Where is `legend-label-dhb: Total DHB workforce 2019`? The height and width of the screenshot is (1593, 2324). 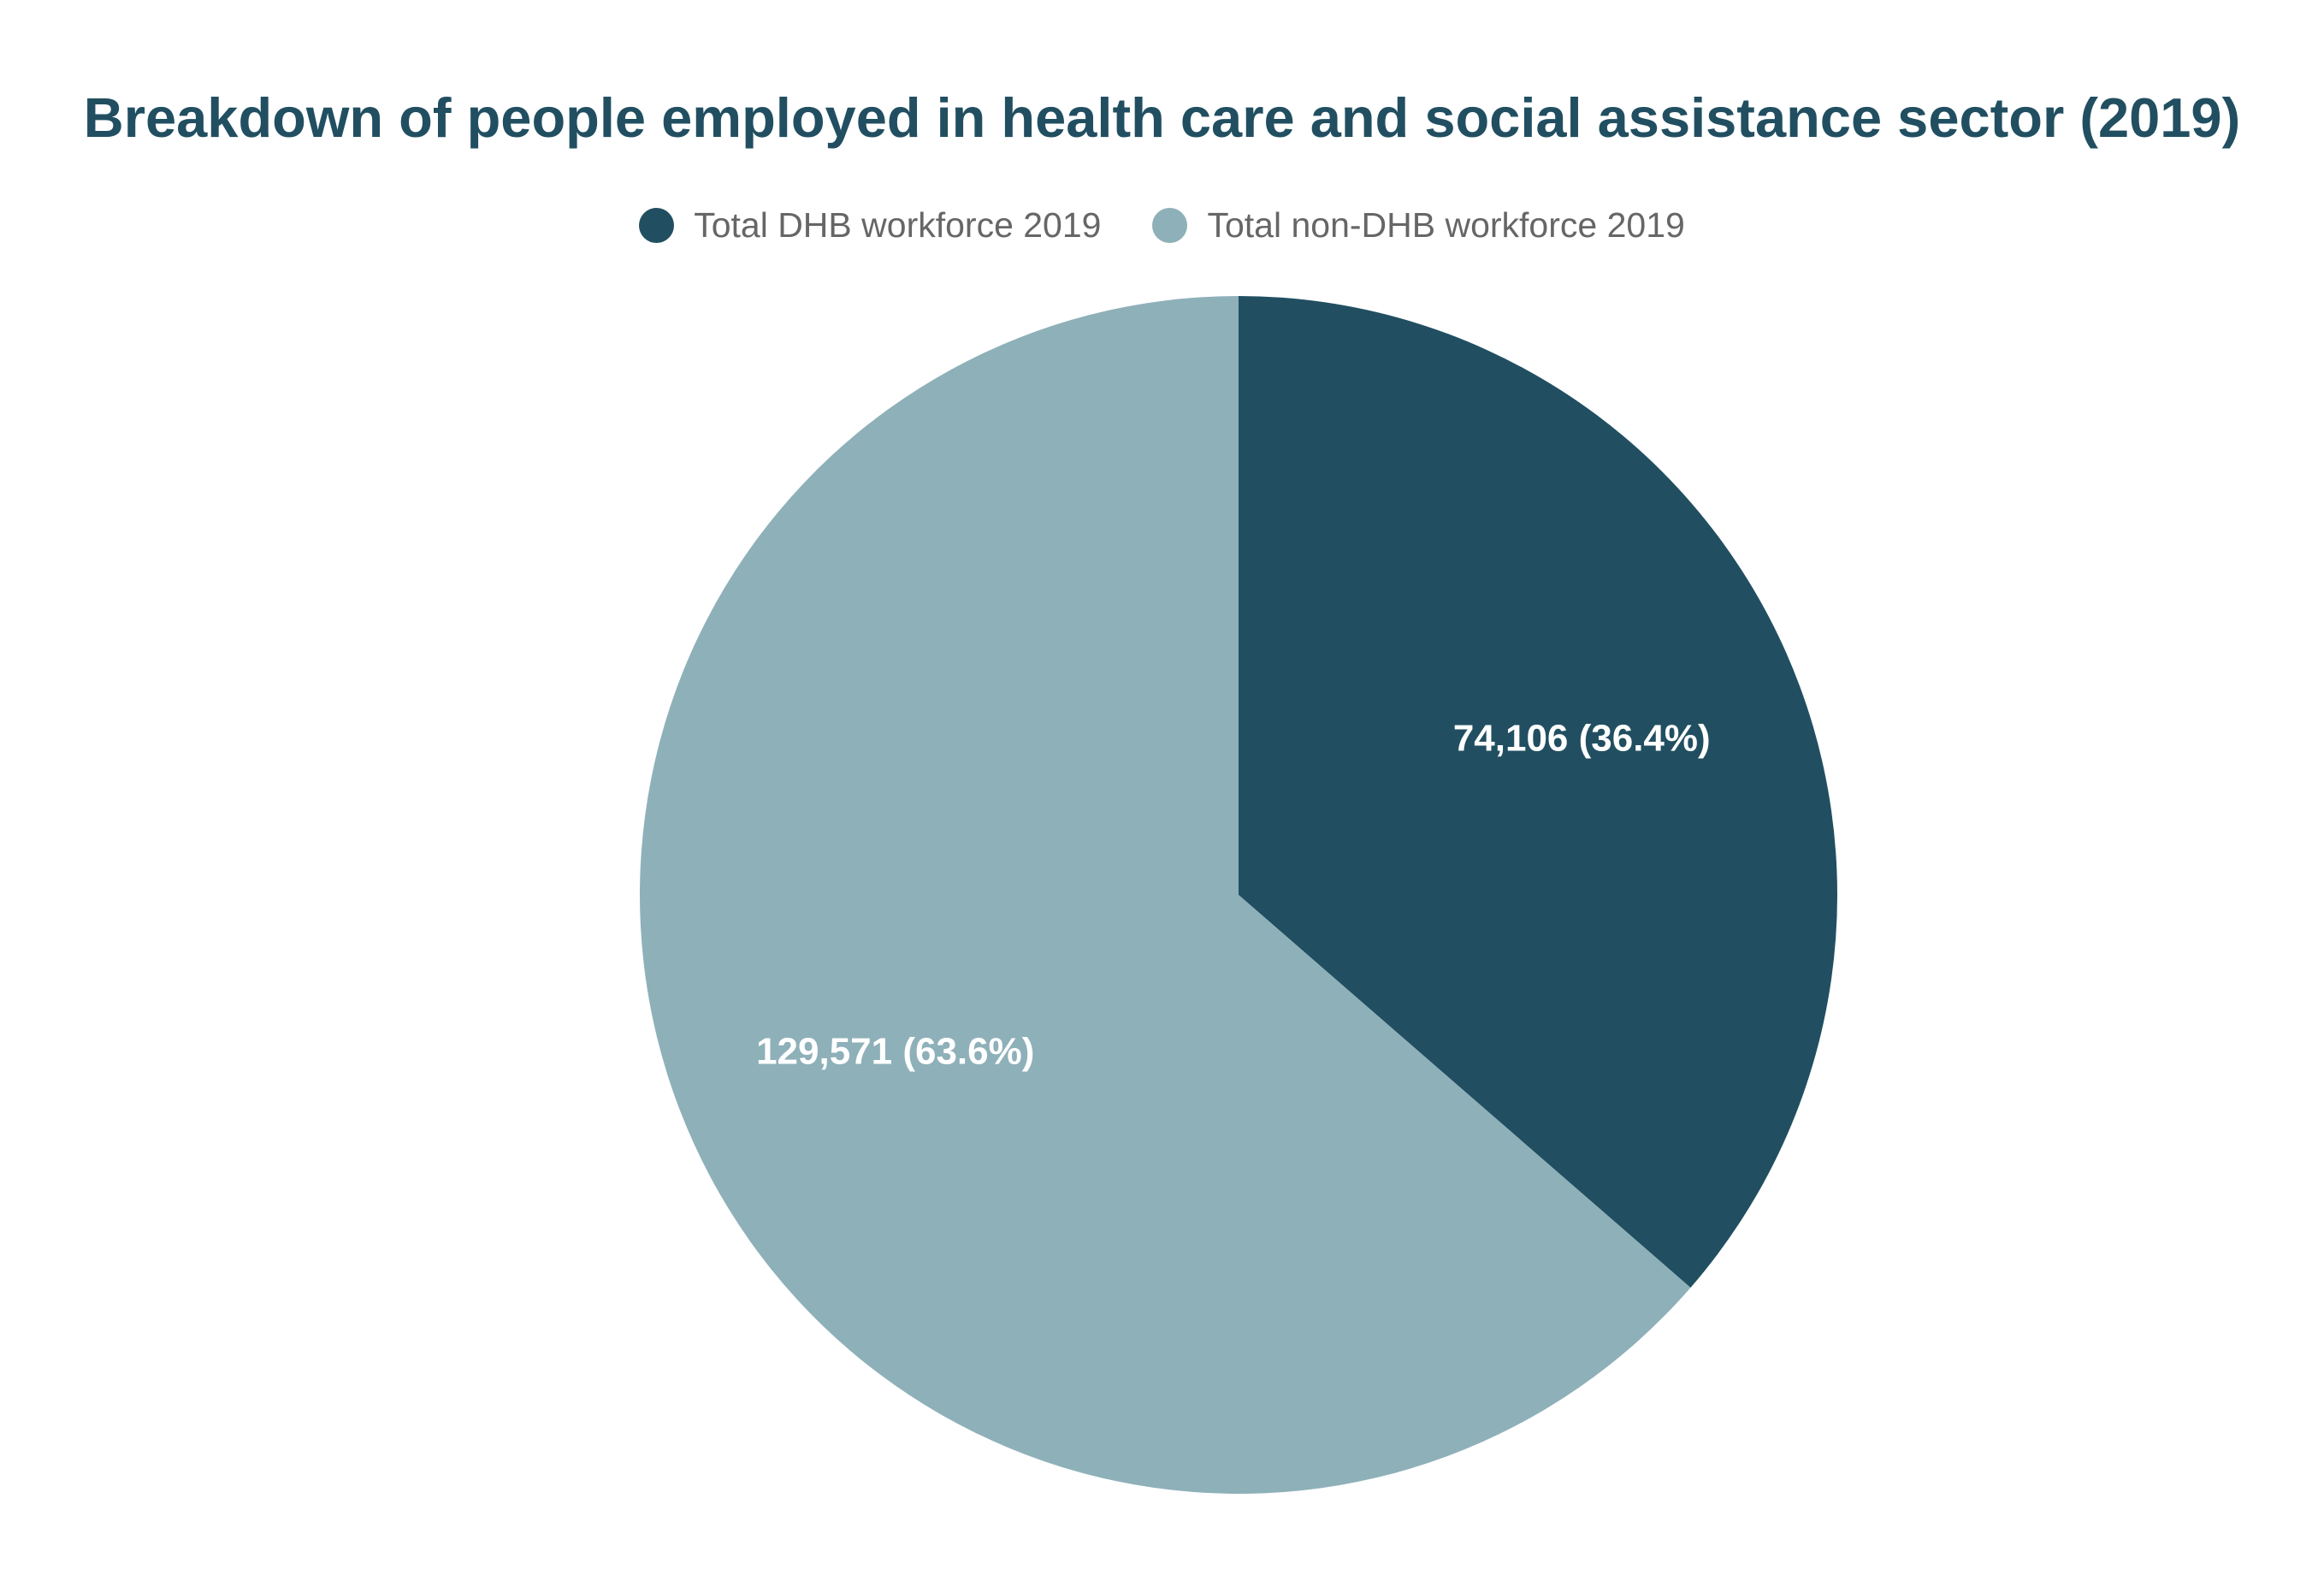
legend-label-dhb: Total DHB workforce 2019 is located at coordinates (898, 224).